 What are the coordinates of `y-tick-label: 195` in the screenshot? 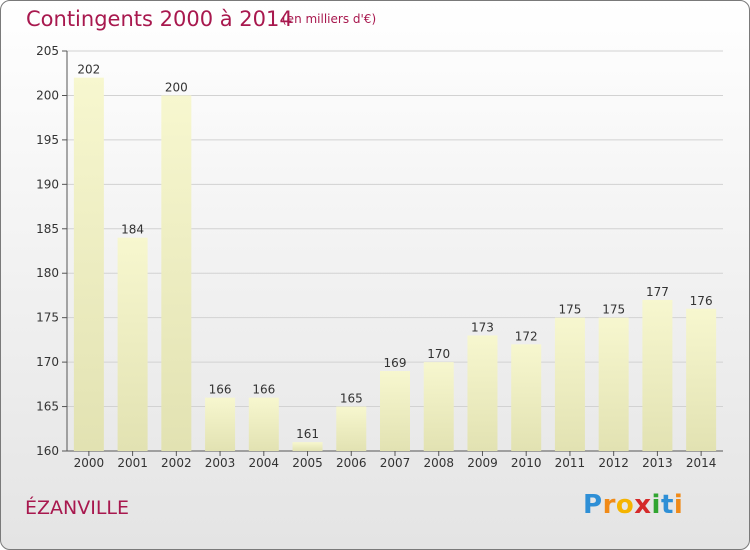 It's located at (47, 140).